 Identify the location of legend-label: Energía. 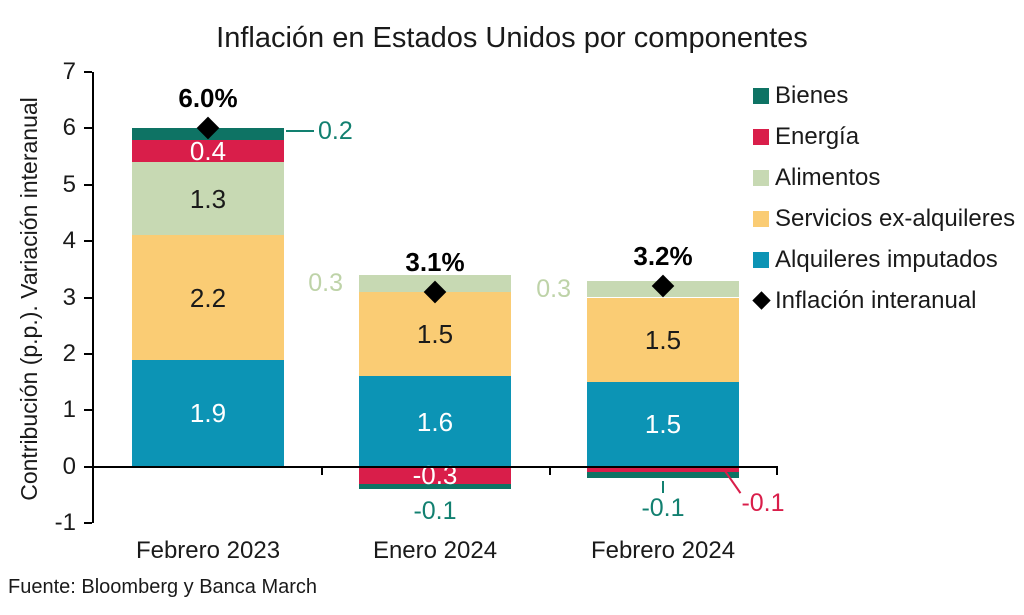
(817, 136).